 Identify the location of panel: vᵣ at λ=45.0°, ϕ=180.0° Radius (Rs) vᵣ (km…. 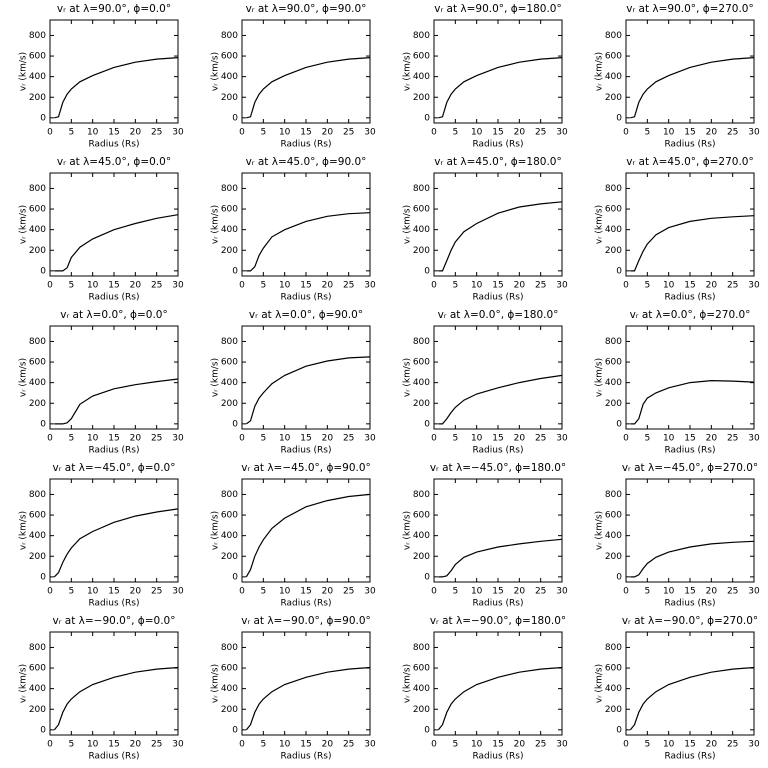
(485, 229).